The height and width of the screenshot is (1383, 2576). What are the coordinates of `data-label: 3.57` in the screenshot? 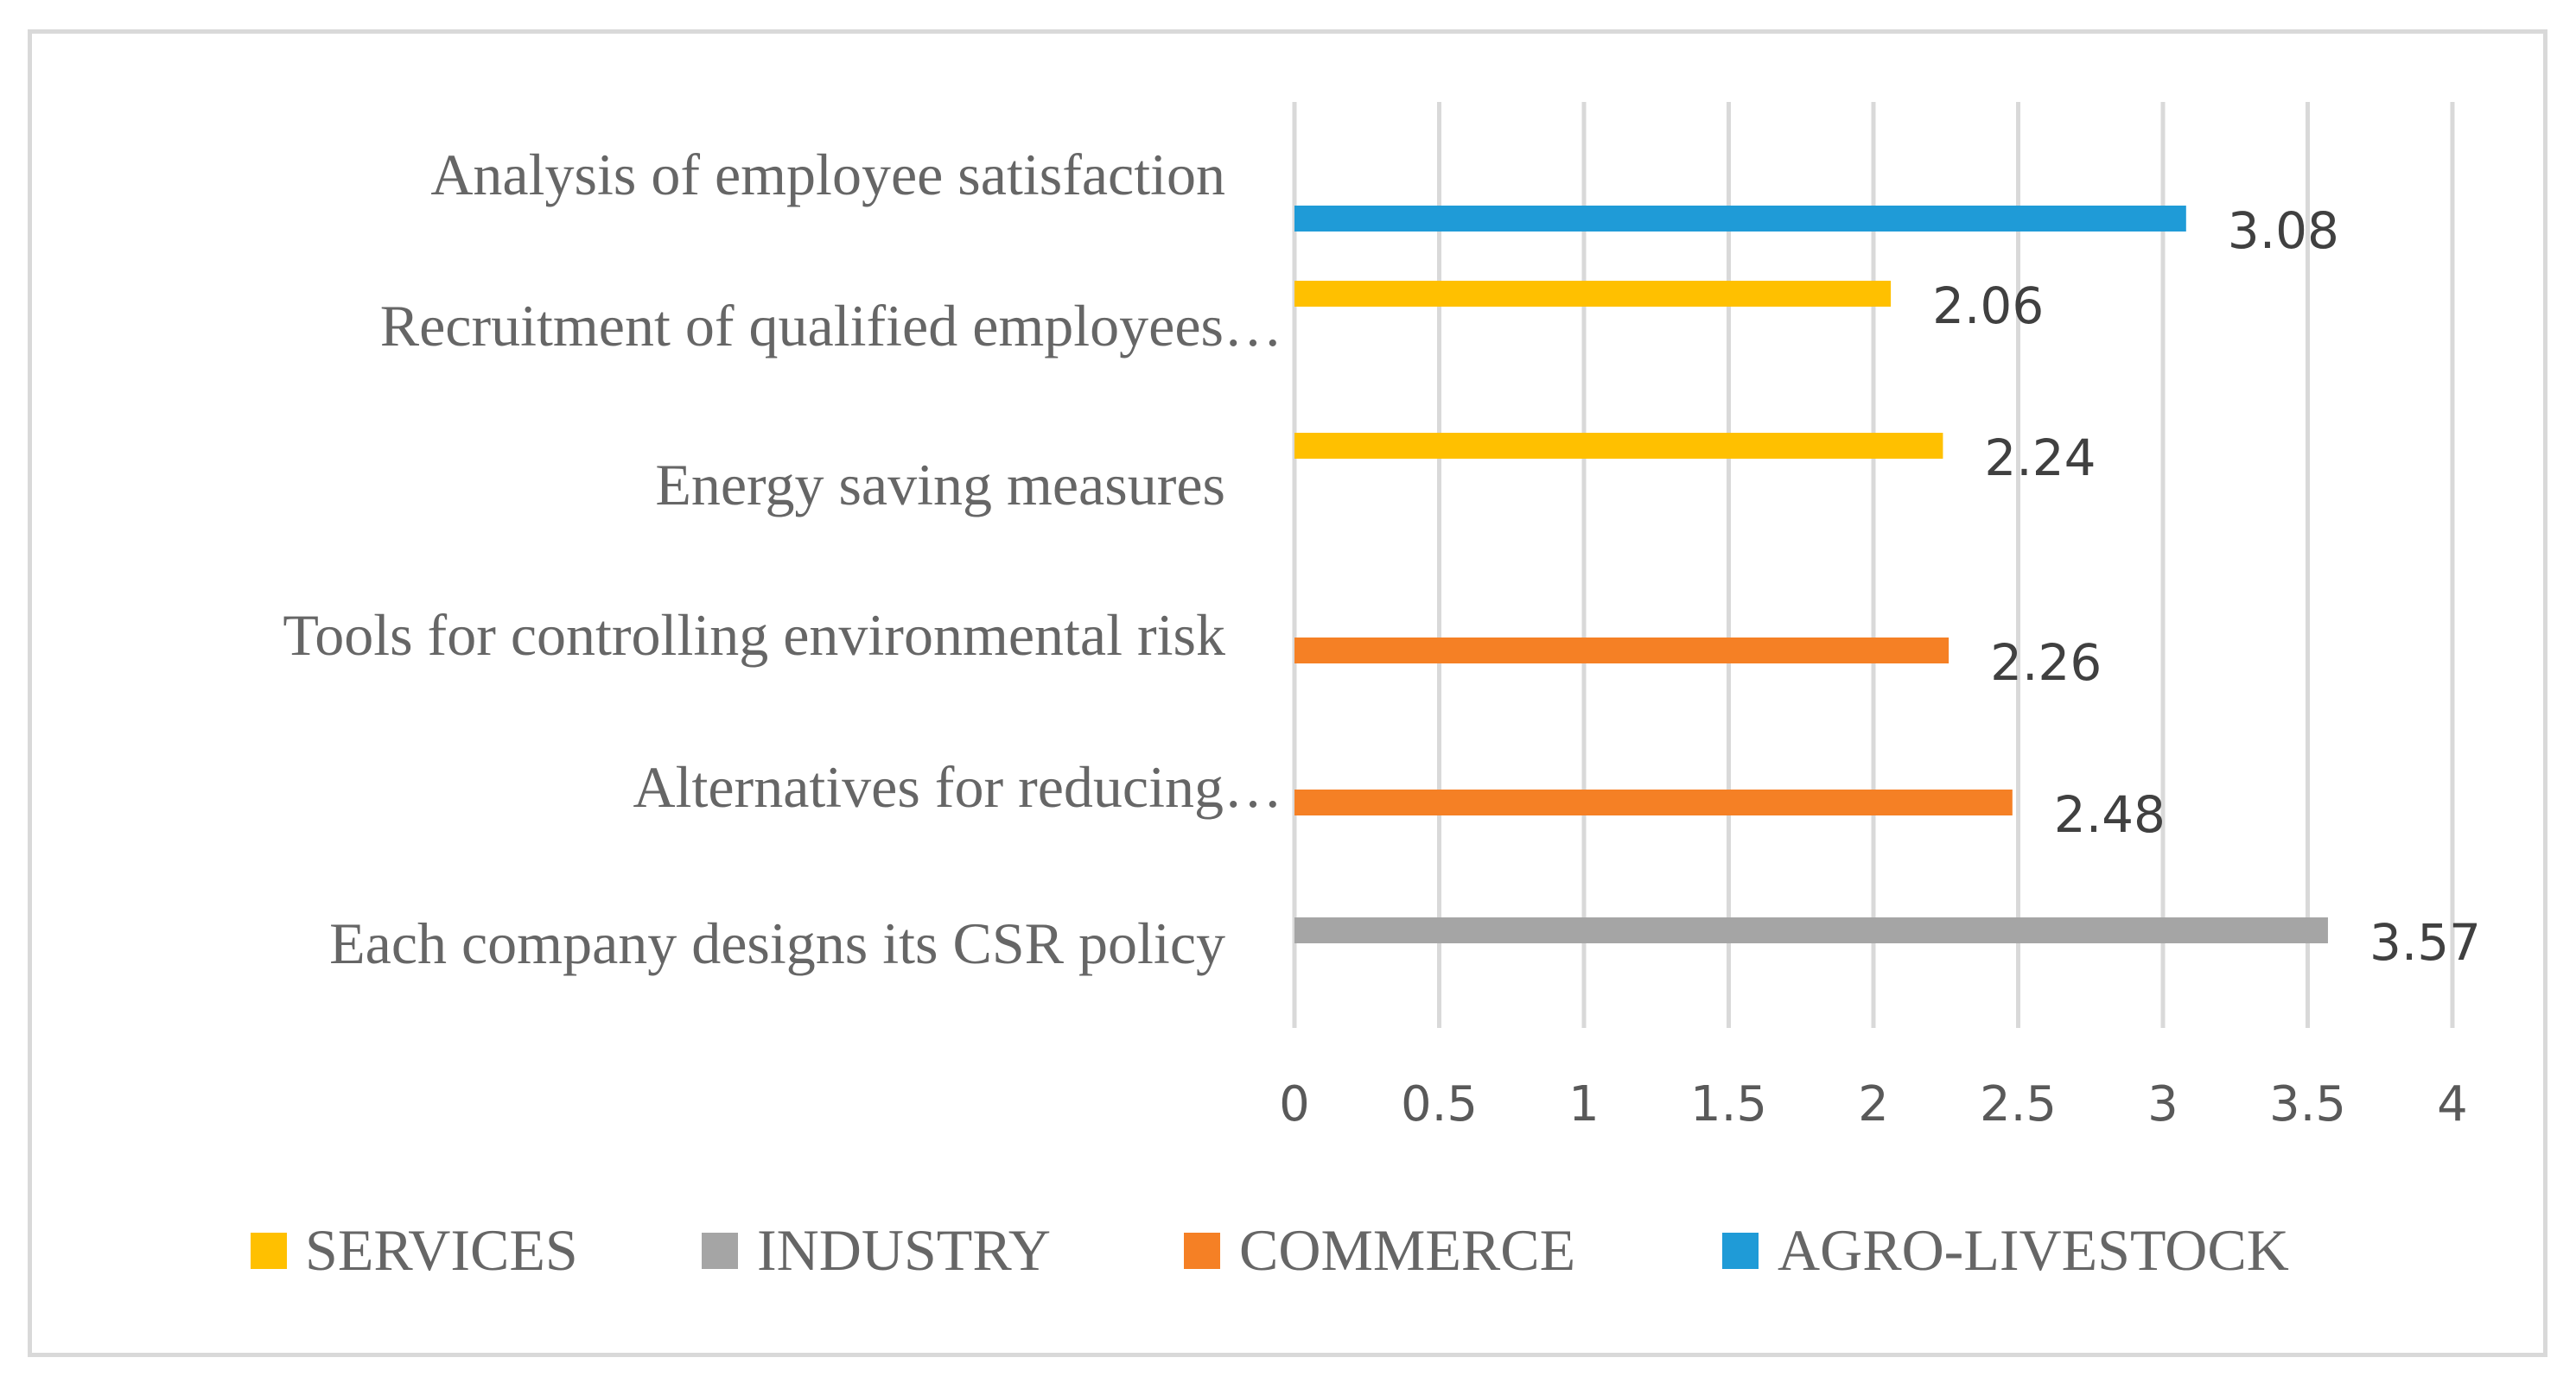 It's located at (2425, 942).